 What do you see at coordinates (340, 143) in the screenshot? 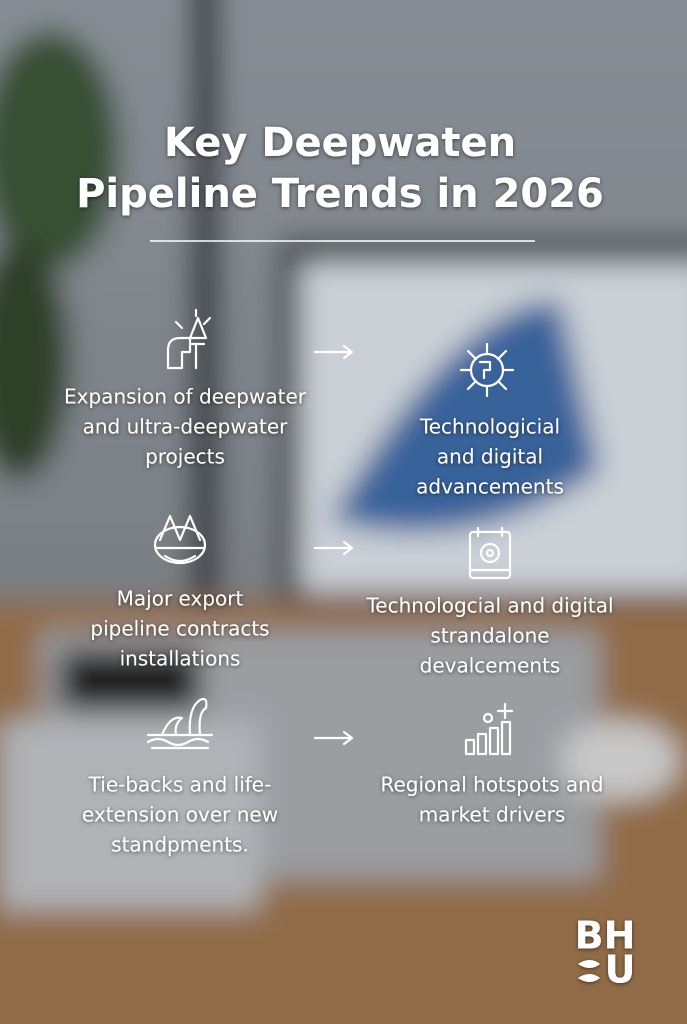
I see `title-line: Key Deepwaten` at bounding box center [340, 143].